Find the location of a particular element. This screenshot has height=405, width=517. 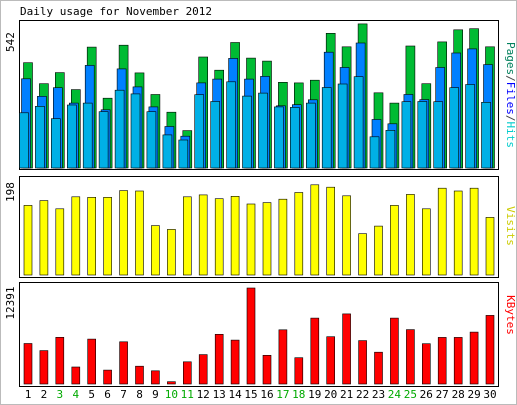

x-tick-label-day-6: 6 is located at coordinates (107, 394).